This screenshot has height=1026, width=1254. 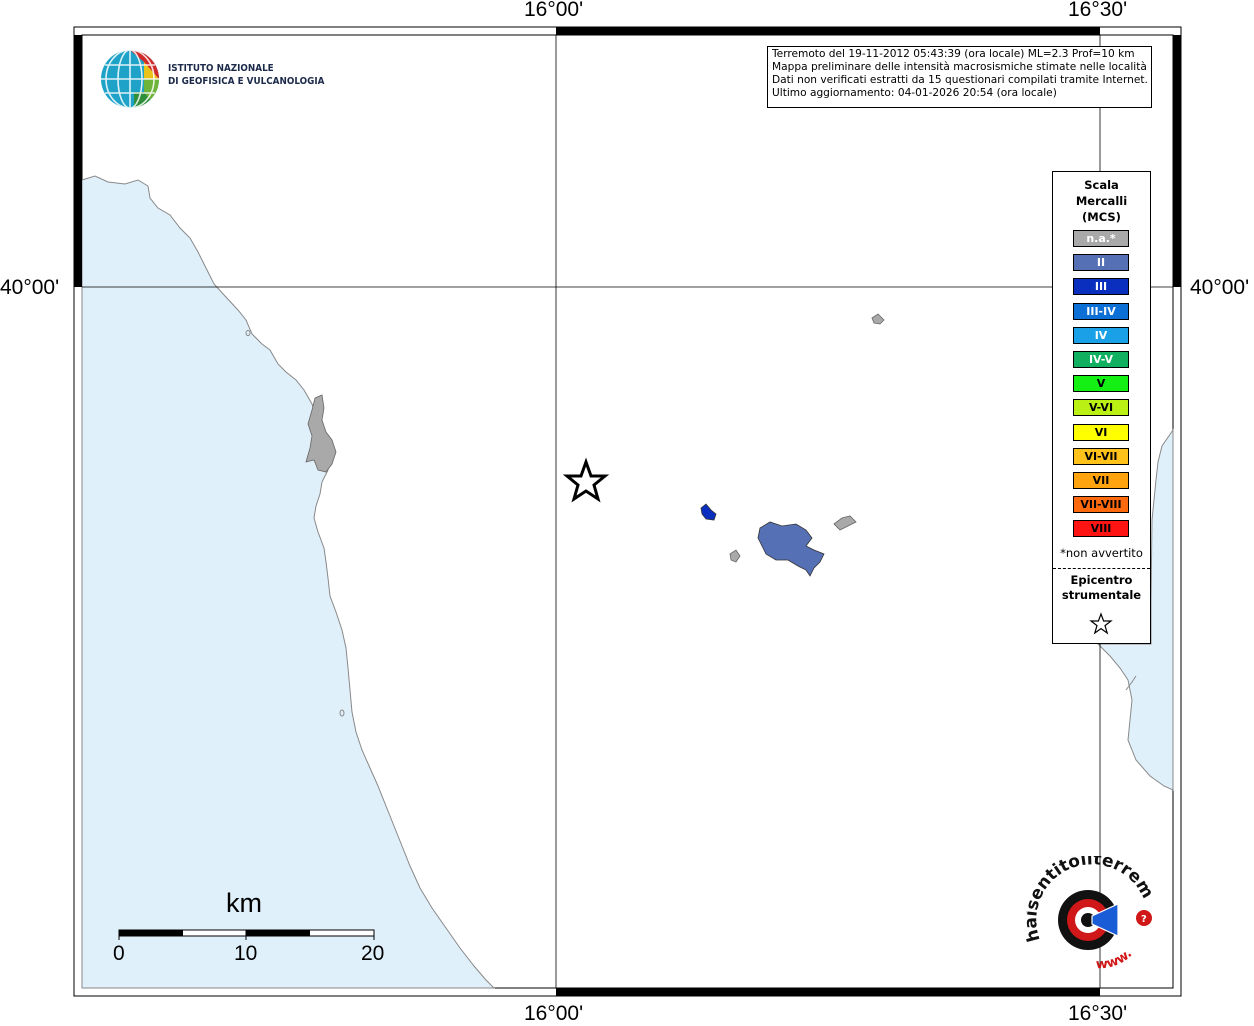 I want to click on legend-item-vi: VI, so click(x=1101, y=432).